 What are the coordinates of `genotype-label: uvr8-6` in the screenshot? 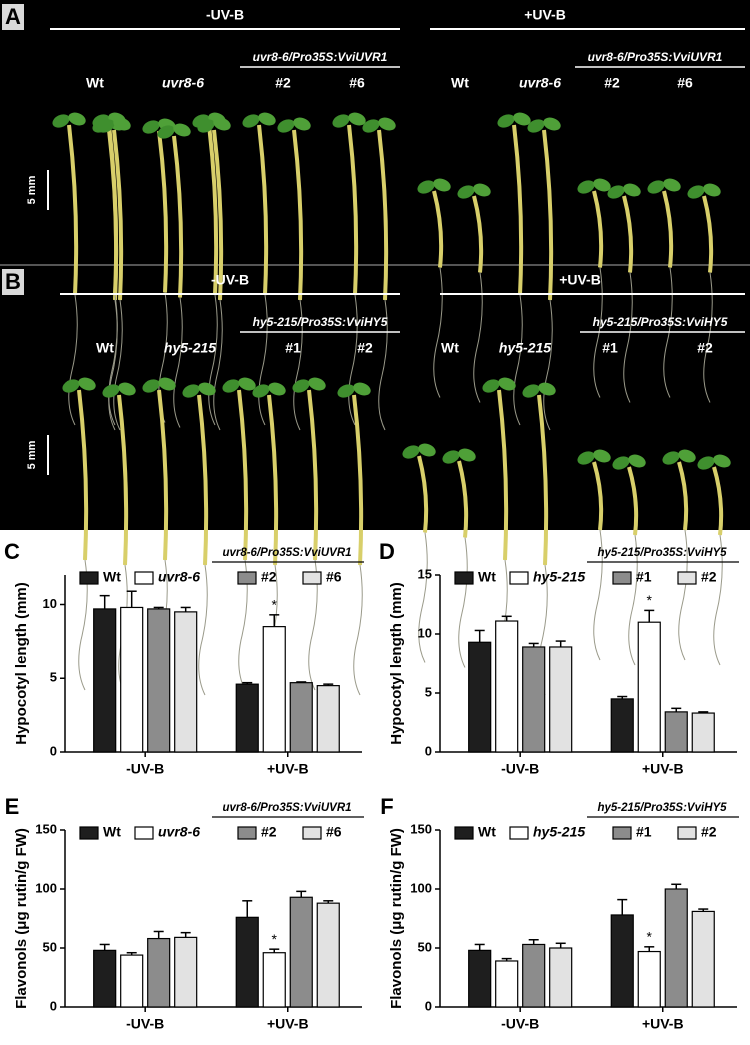 It's located at (183, 83).